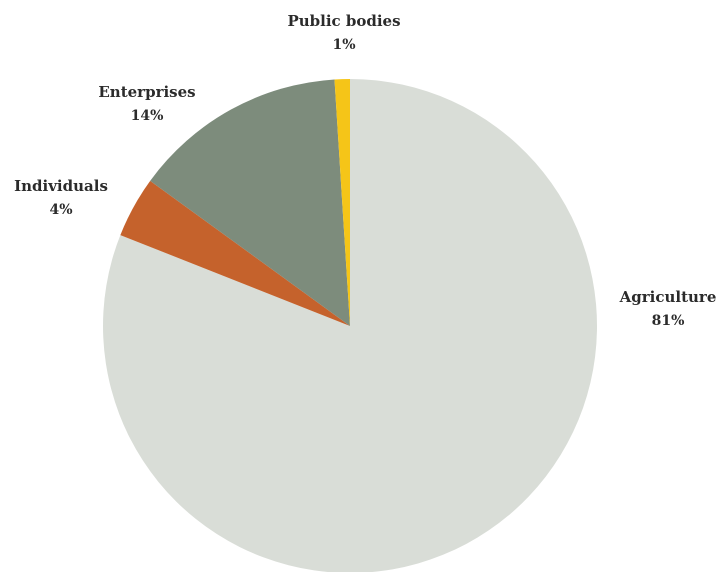 The height and width of the screenshot is (576, 723). I want to click on pie-label-public-bodies: Public bodies, so click(343, 21).